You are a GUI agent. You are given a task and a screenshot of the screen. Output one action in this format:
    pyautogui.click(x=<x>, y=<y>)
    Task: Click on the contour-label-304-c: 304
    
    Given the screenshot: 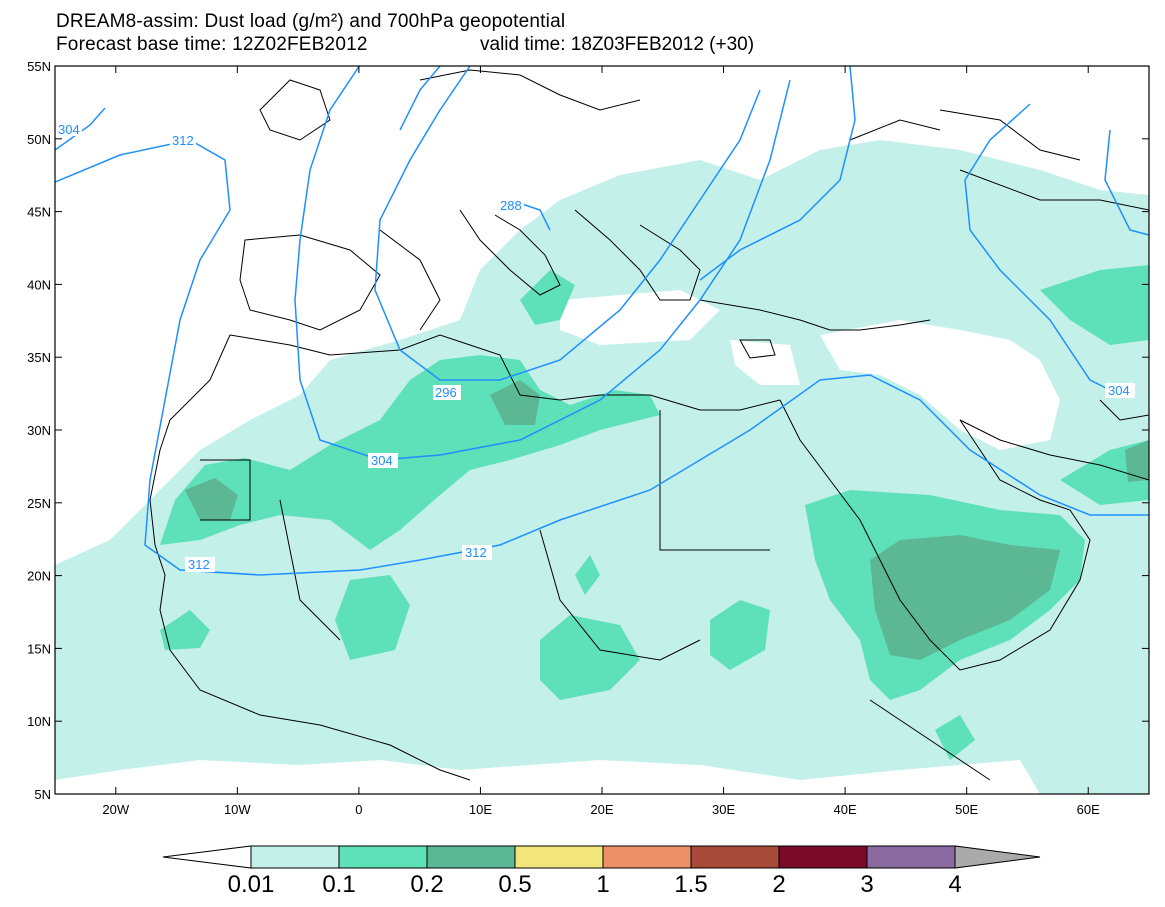 What is the action you would take?
    pyautogui.click(x=1119, y=390)
    